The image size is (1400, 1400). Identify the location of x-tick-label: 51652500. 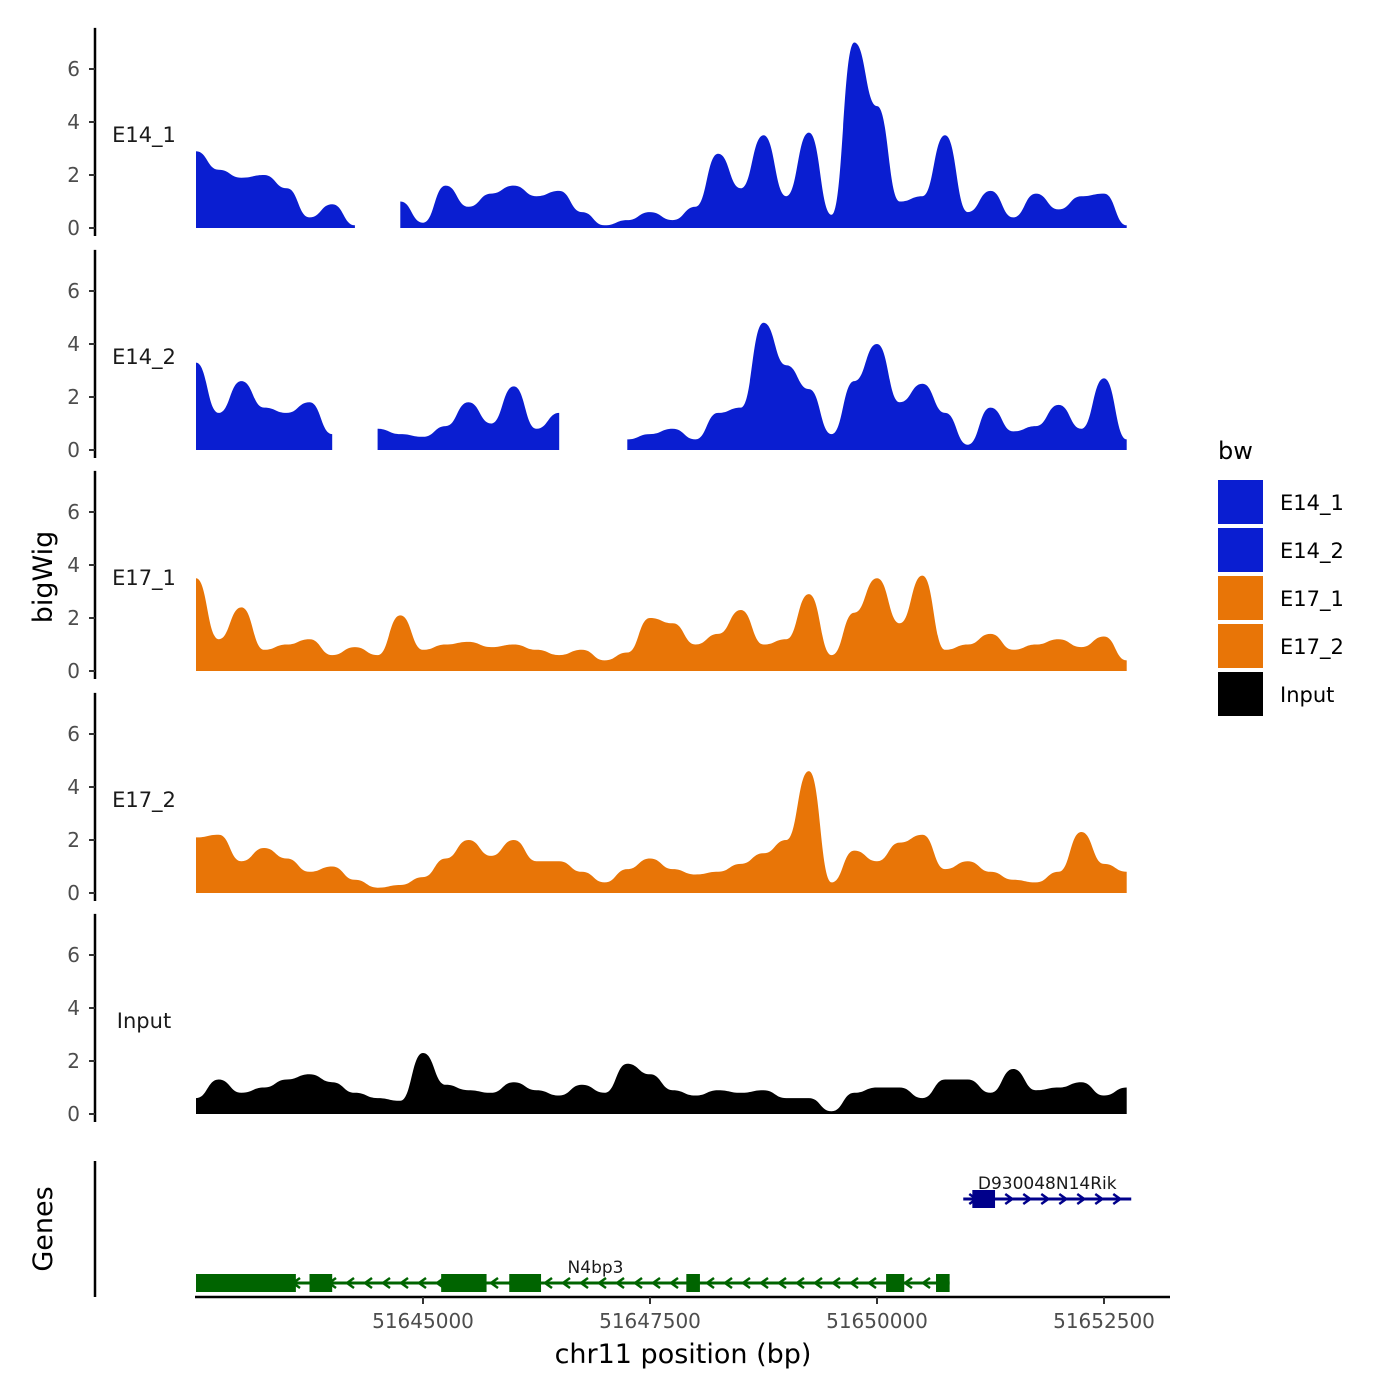
(1104, 1321).